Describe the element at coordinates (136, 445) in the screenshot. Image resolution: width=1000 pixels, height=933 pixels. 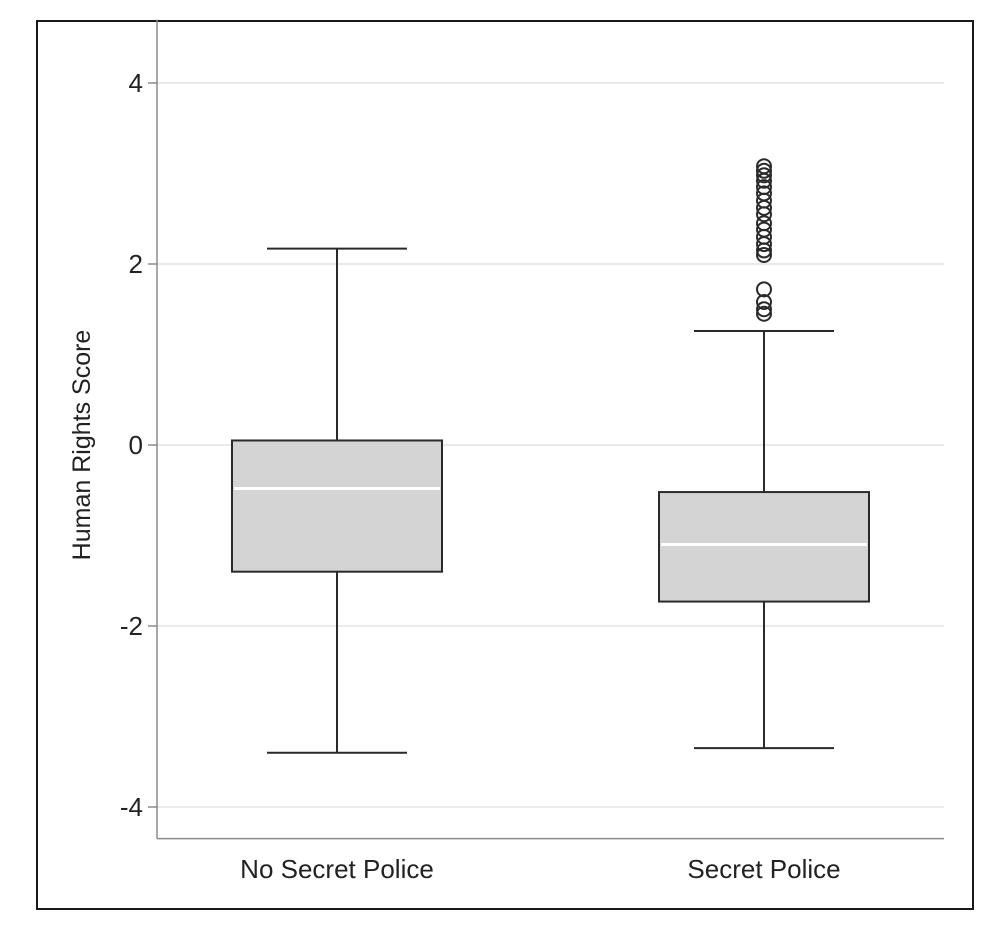
I see `y-tick-label: 0` at that location.